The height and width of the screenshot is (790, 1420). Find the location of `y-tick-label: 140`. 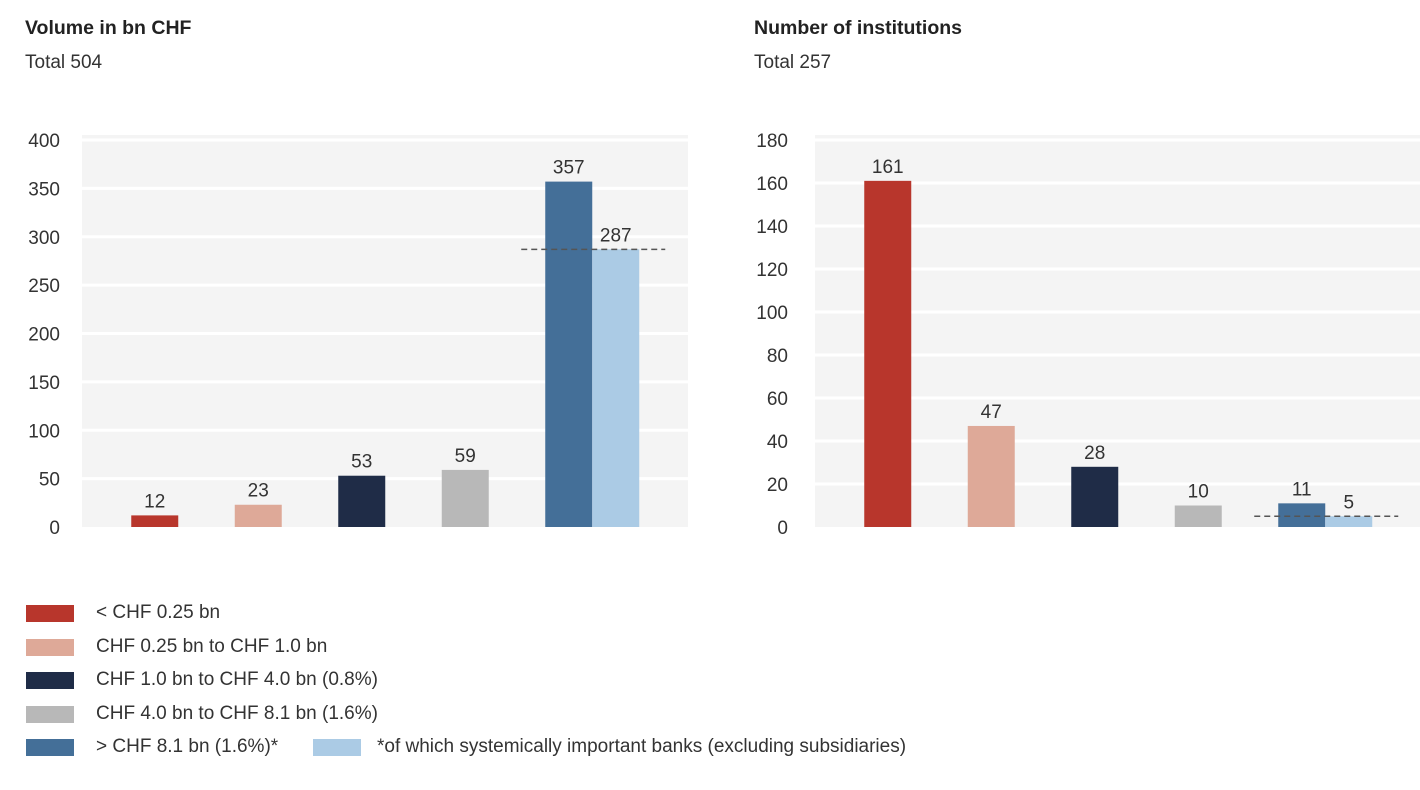

y-tick-label: 140 is located at coordinates (772, 227).